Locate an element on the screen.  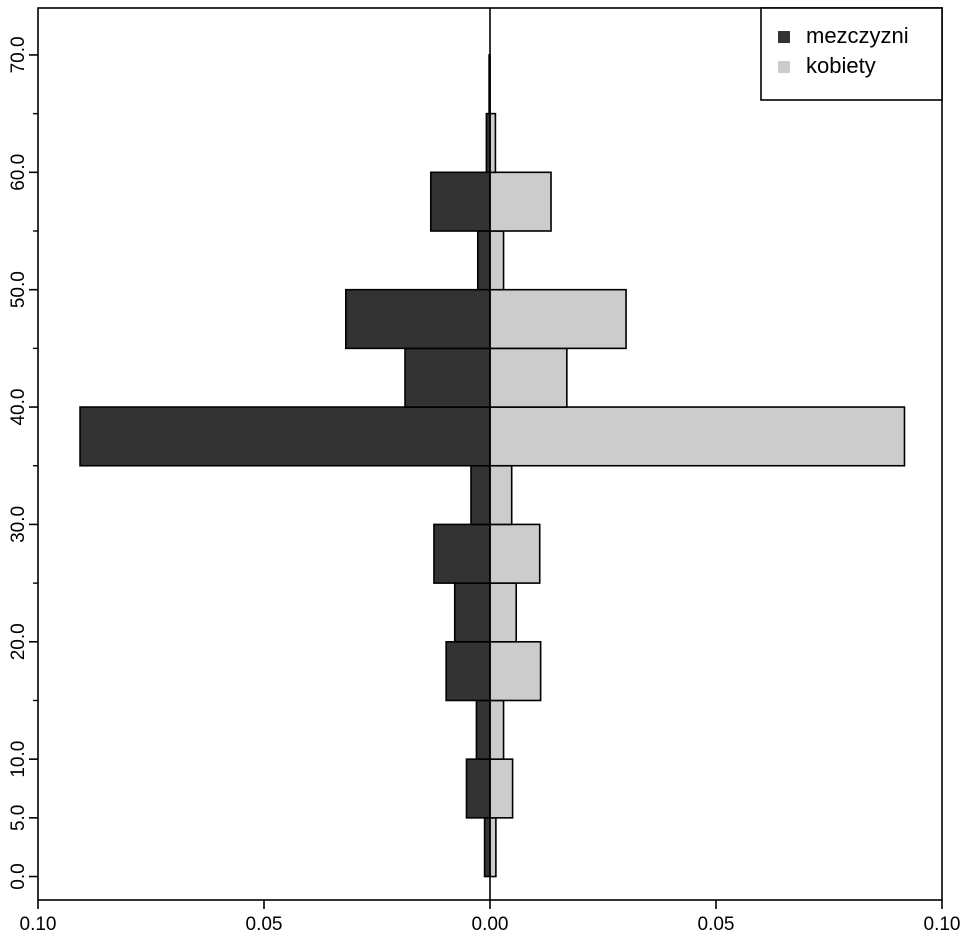
legend-swatch-kobiety is located at coordinates (784, 67).